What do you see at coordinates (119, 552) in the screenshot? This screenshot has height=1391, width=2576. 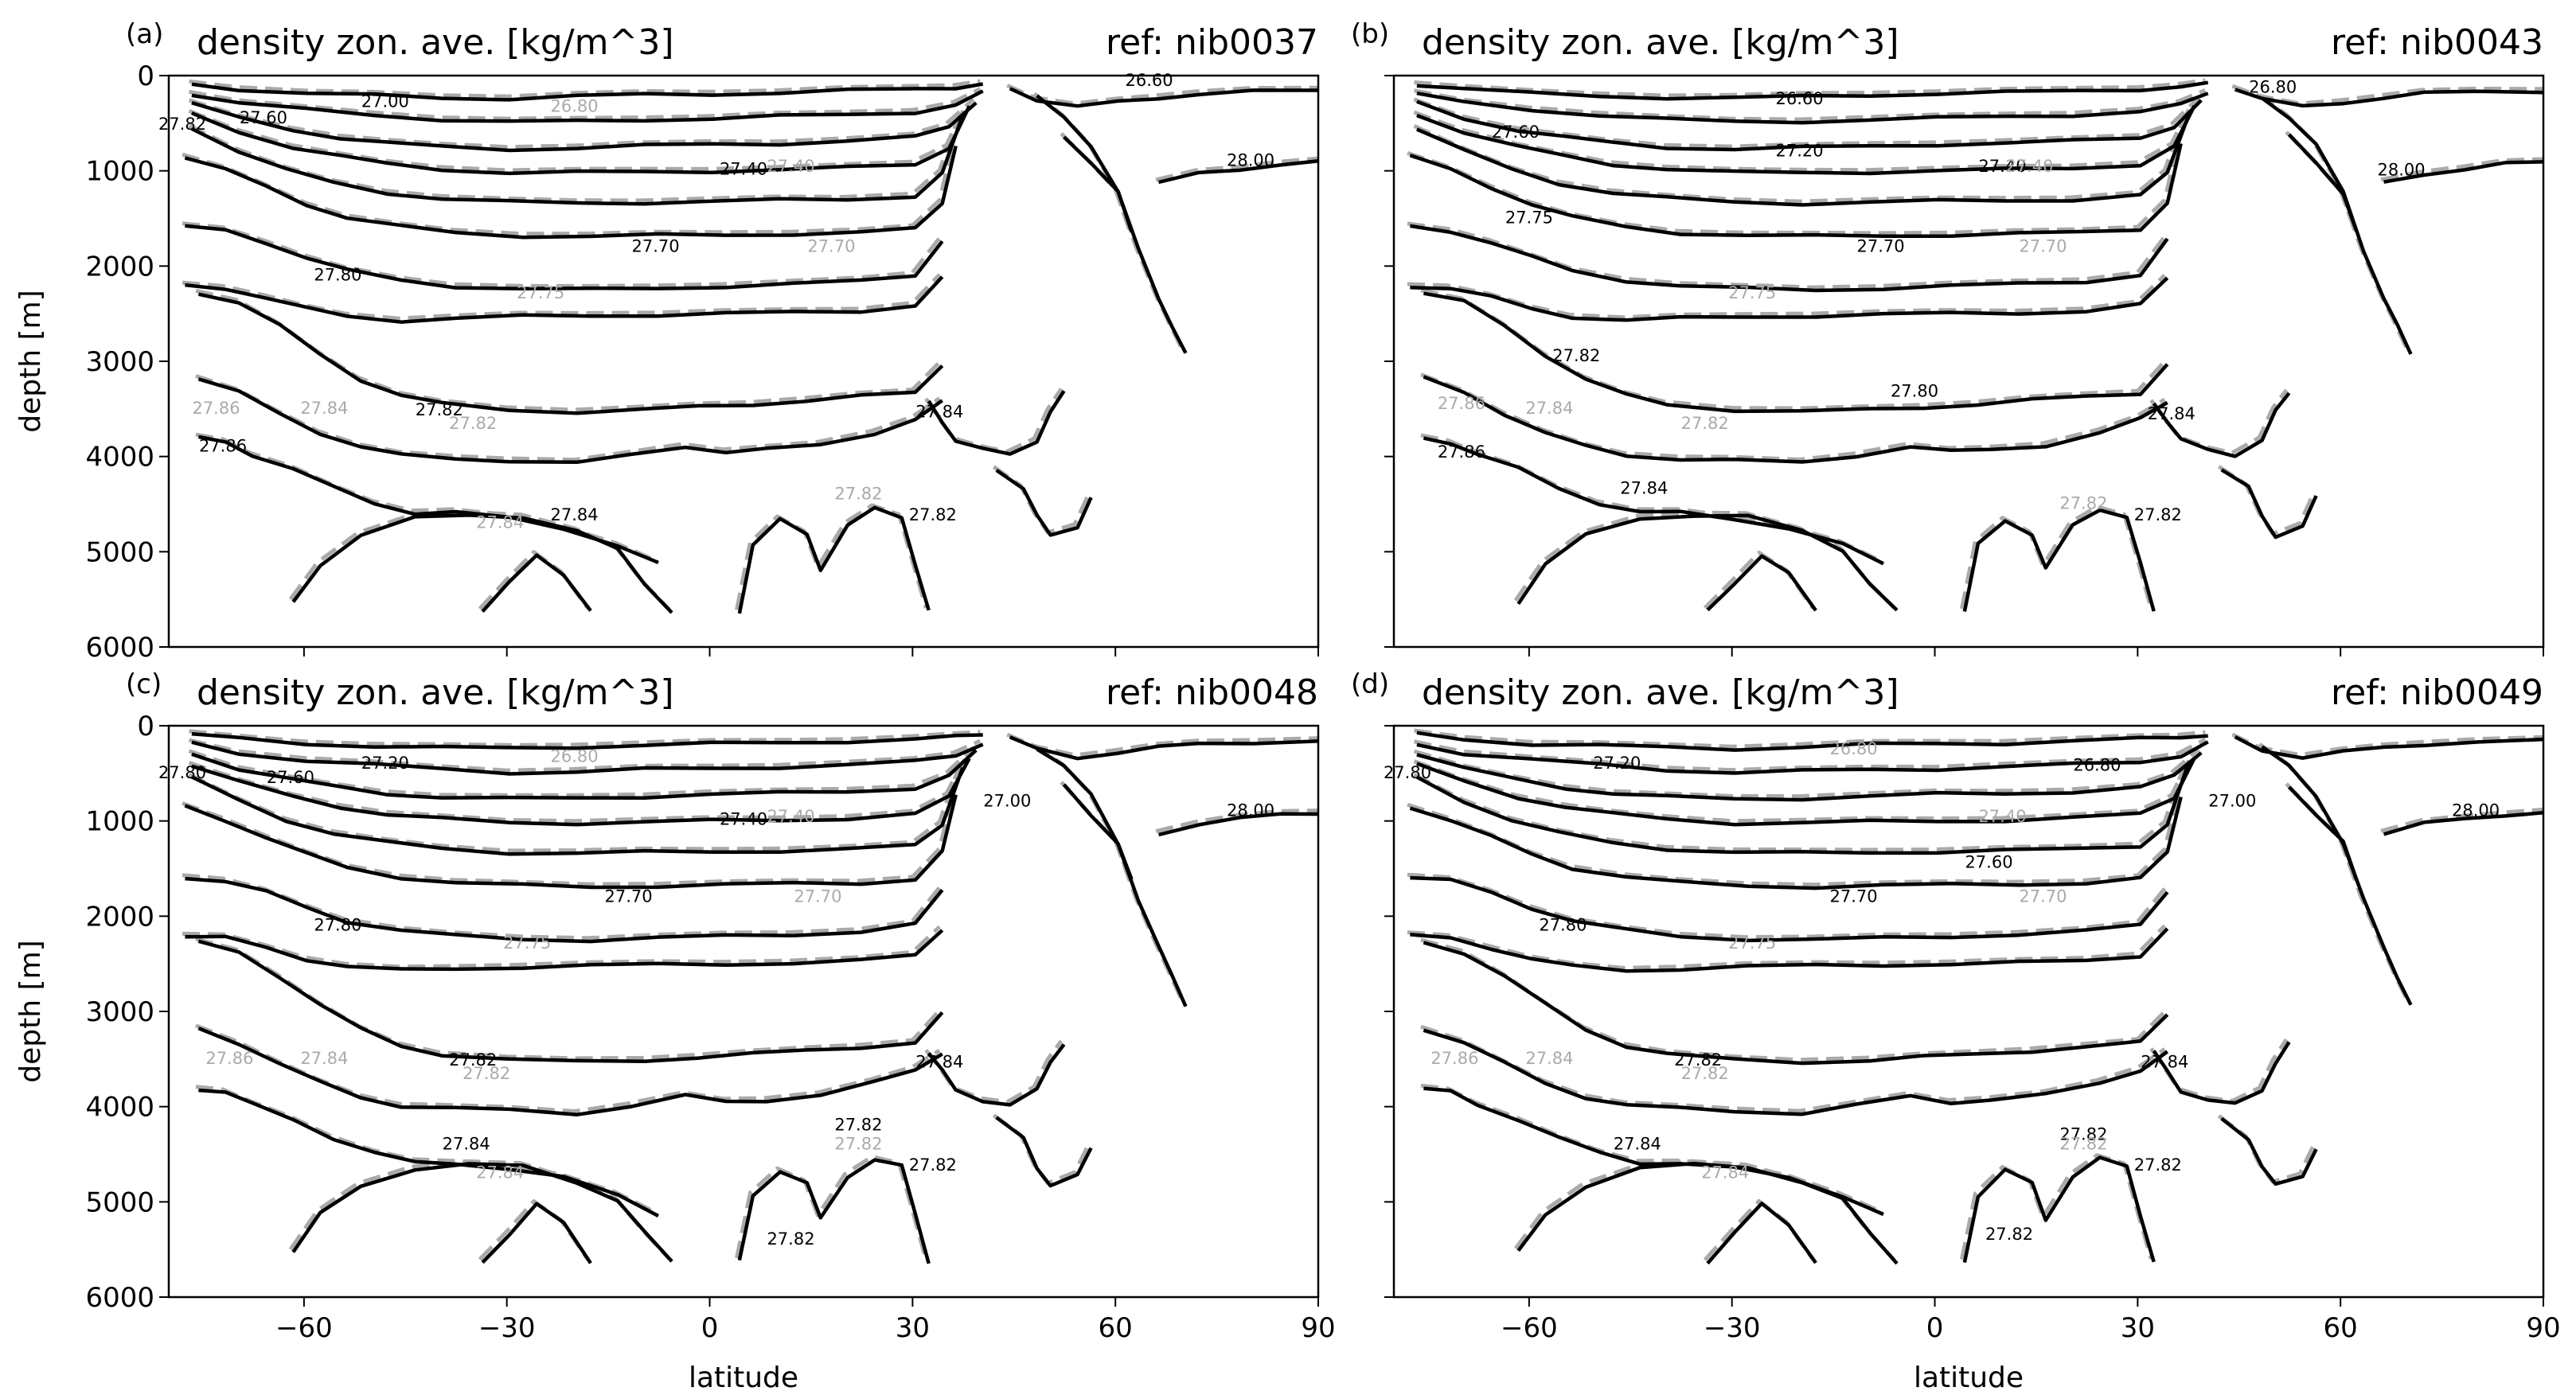 I see `y-tick-label: 5000` at bounding box center [119, 552].